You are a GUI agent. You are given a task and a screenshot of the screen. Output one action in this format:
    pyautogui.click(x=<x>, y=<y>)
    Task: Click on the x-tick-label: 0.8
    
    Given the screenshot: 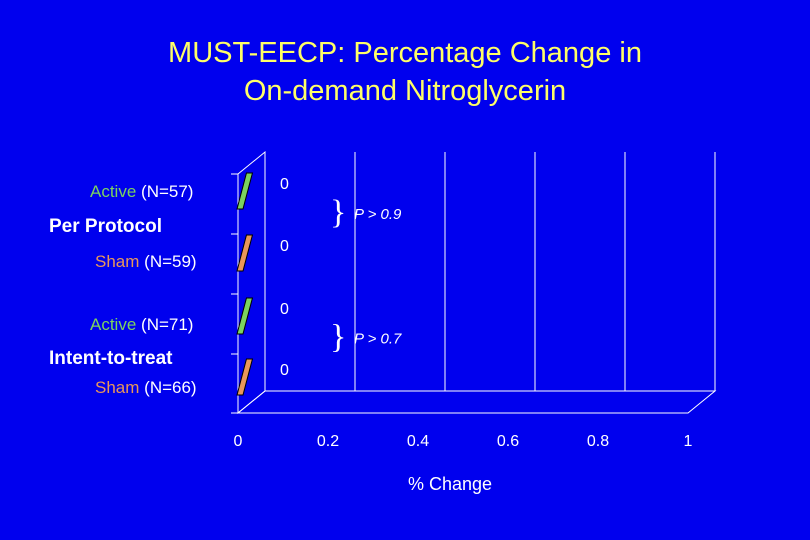 What is the action you would take?
    pyautogui.click(x=598, y=441)
    